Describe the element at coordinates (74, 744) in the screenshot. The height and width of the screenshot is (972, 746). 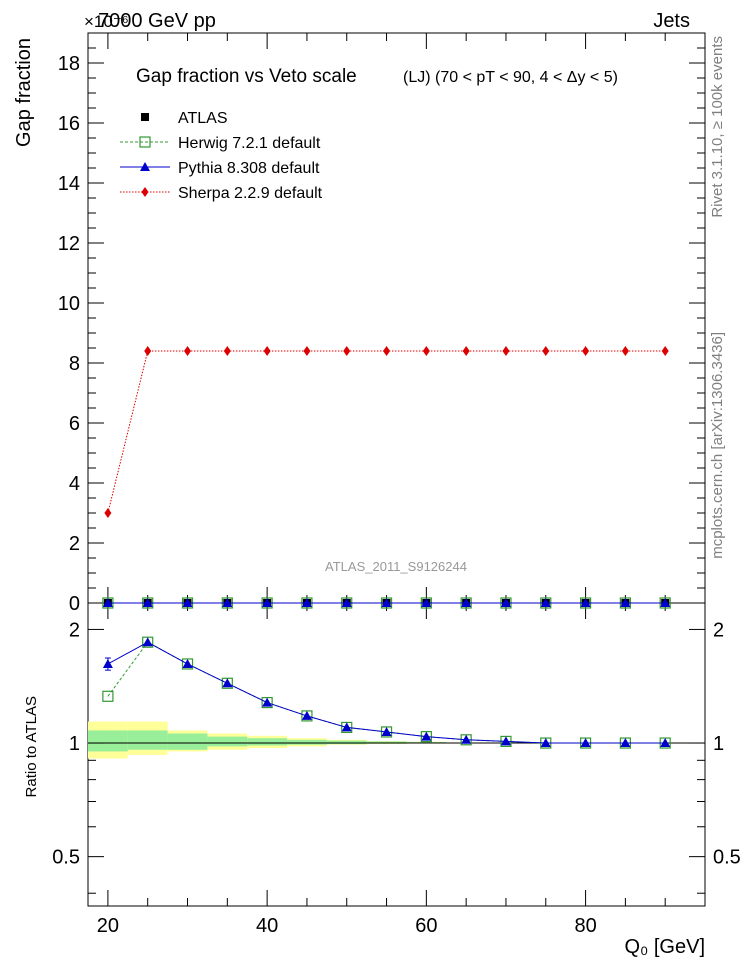
I see `ratio-tick-label: 1` at that location.